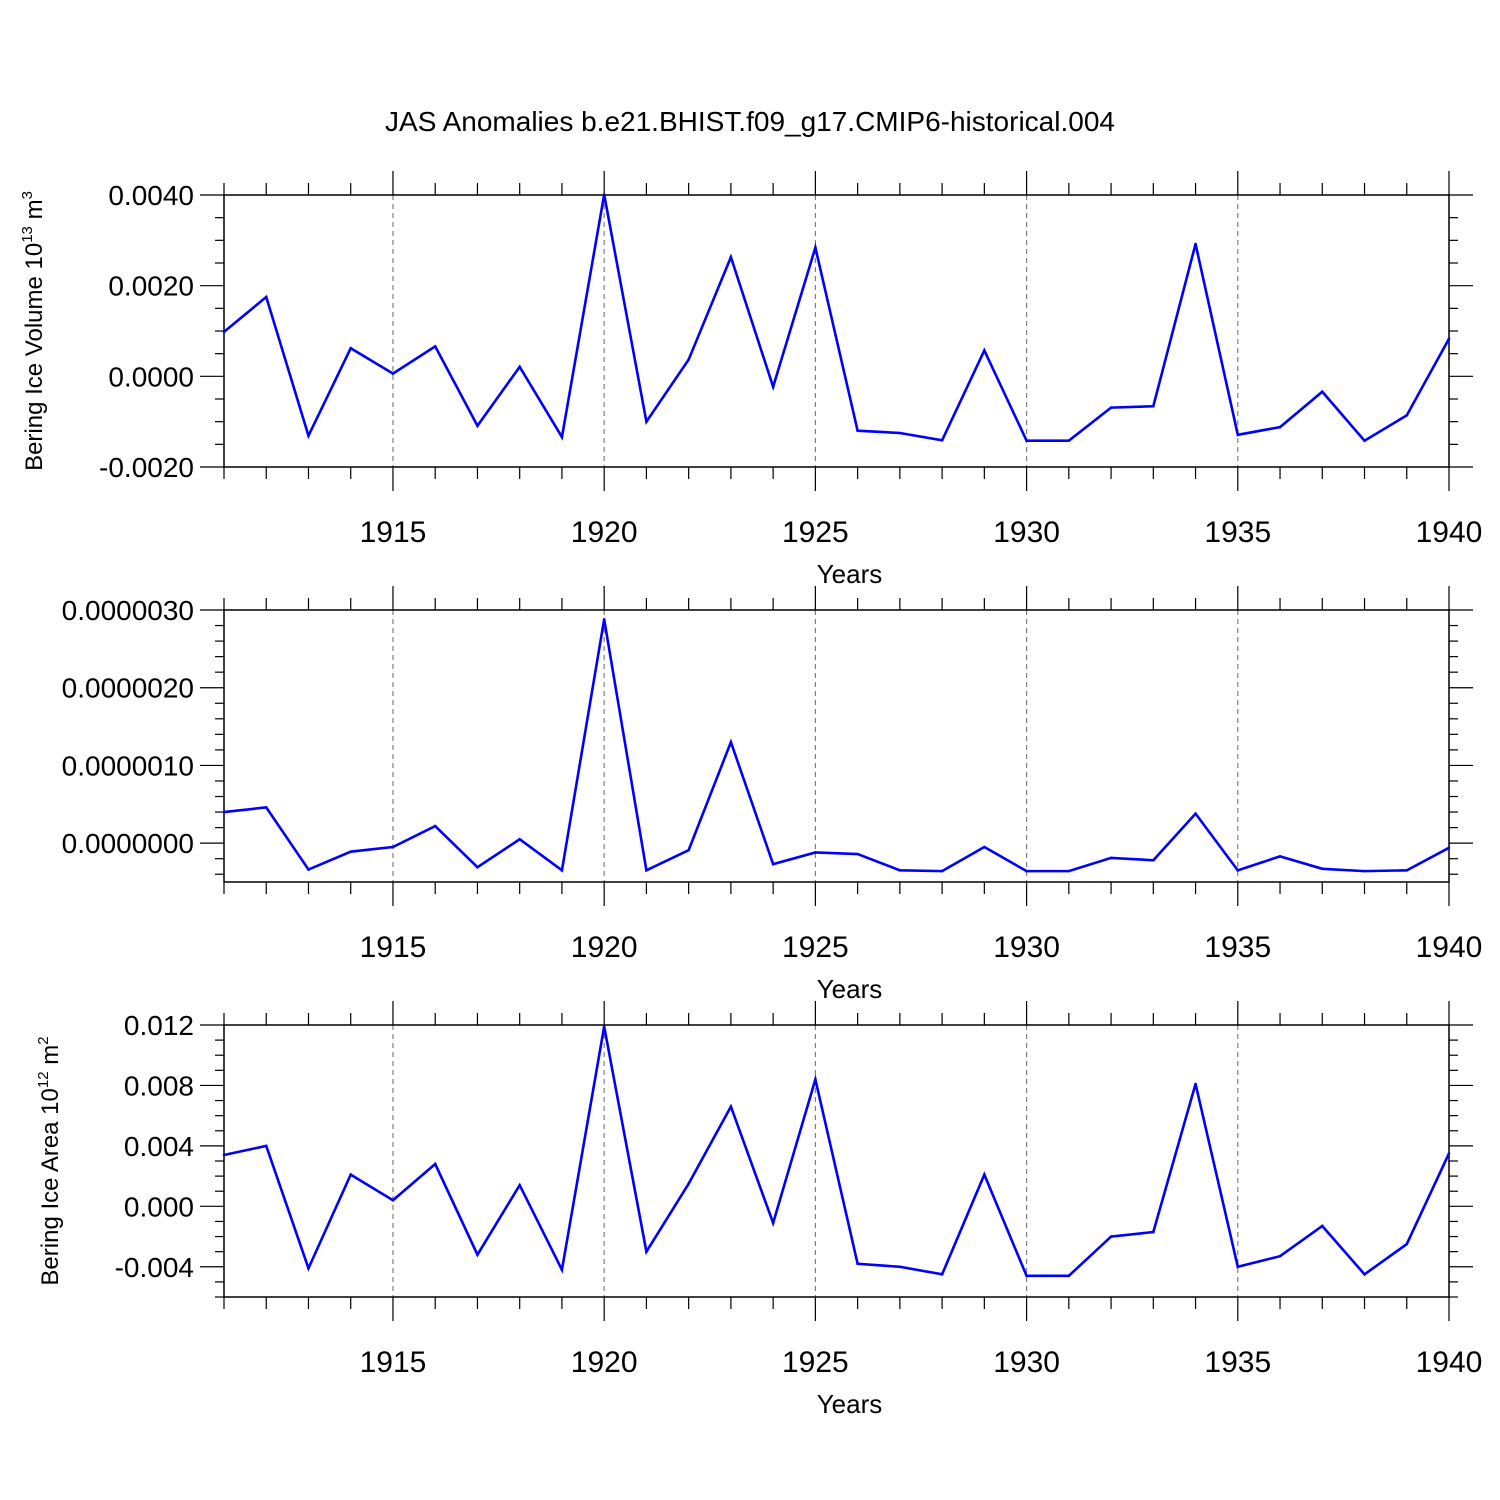 The width and height of the screenshot is (1500, 1500). Describe the element at coordinates (151, 195) in the screenshot. I see `y-tick-label: 0.0040` at that location.